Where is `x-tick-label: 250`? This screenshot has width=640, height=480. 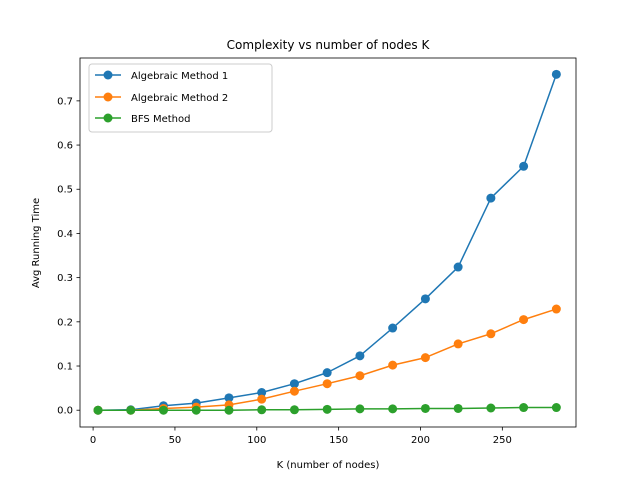 x-tick-label: 250 is located at coordinates (502, 440).